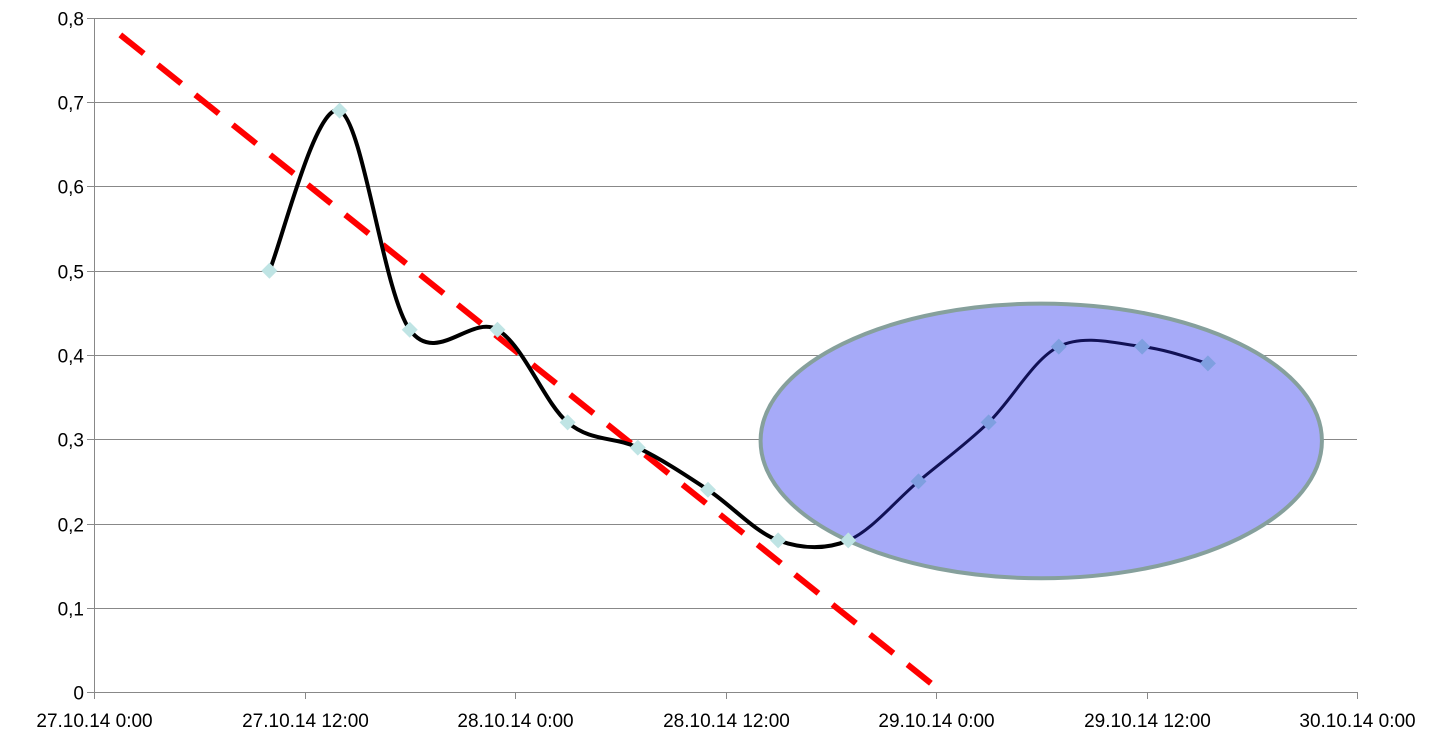 This screenshot has width=1441, height=737. What do you see at coordinates (71, 526) in the screenshot?
I see `y-tick-label: 0,2` at bounding box center [71, 526].